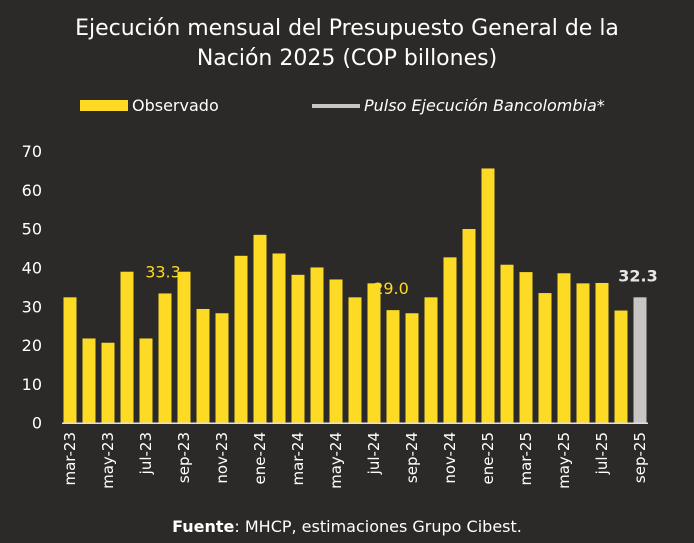 This screenshot has width=694, height=543. What do you see at coordinates (222, 458) in the screenshot?
I see `x-tick-label: nov-23` at bounding box center [222, 458].